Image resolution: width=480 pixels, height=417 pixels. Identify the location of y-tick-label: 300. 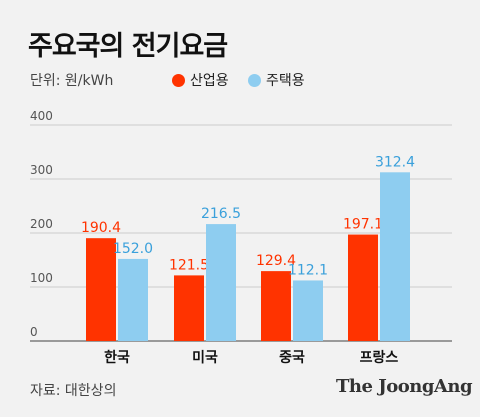
(41, 170).